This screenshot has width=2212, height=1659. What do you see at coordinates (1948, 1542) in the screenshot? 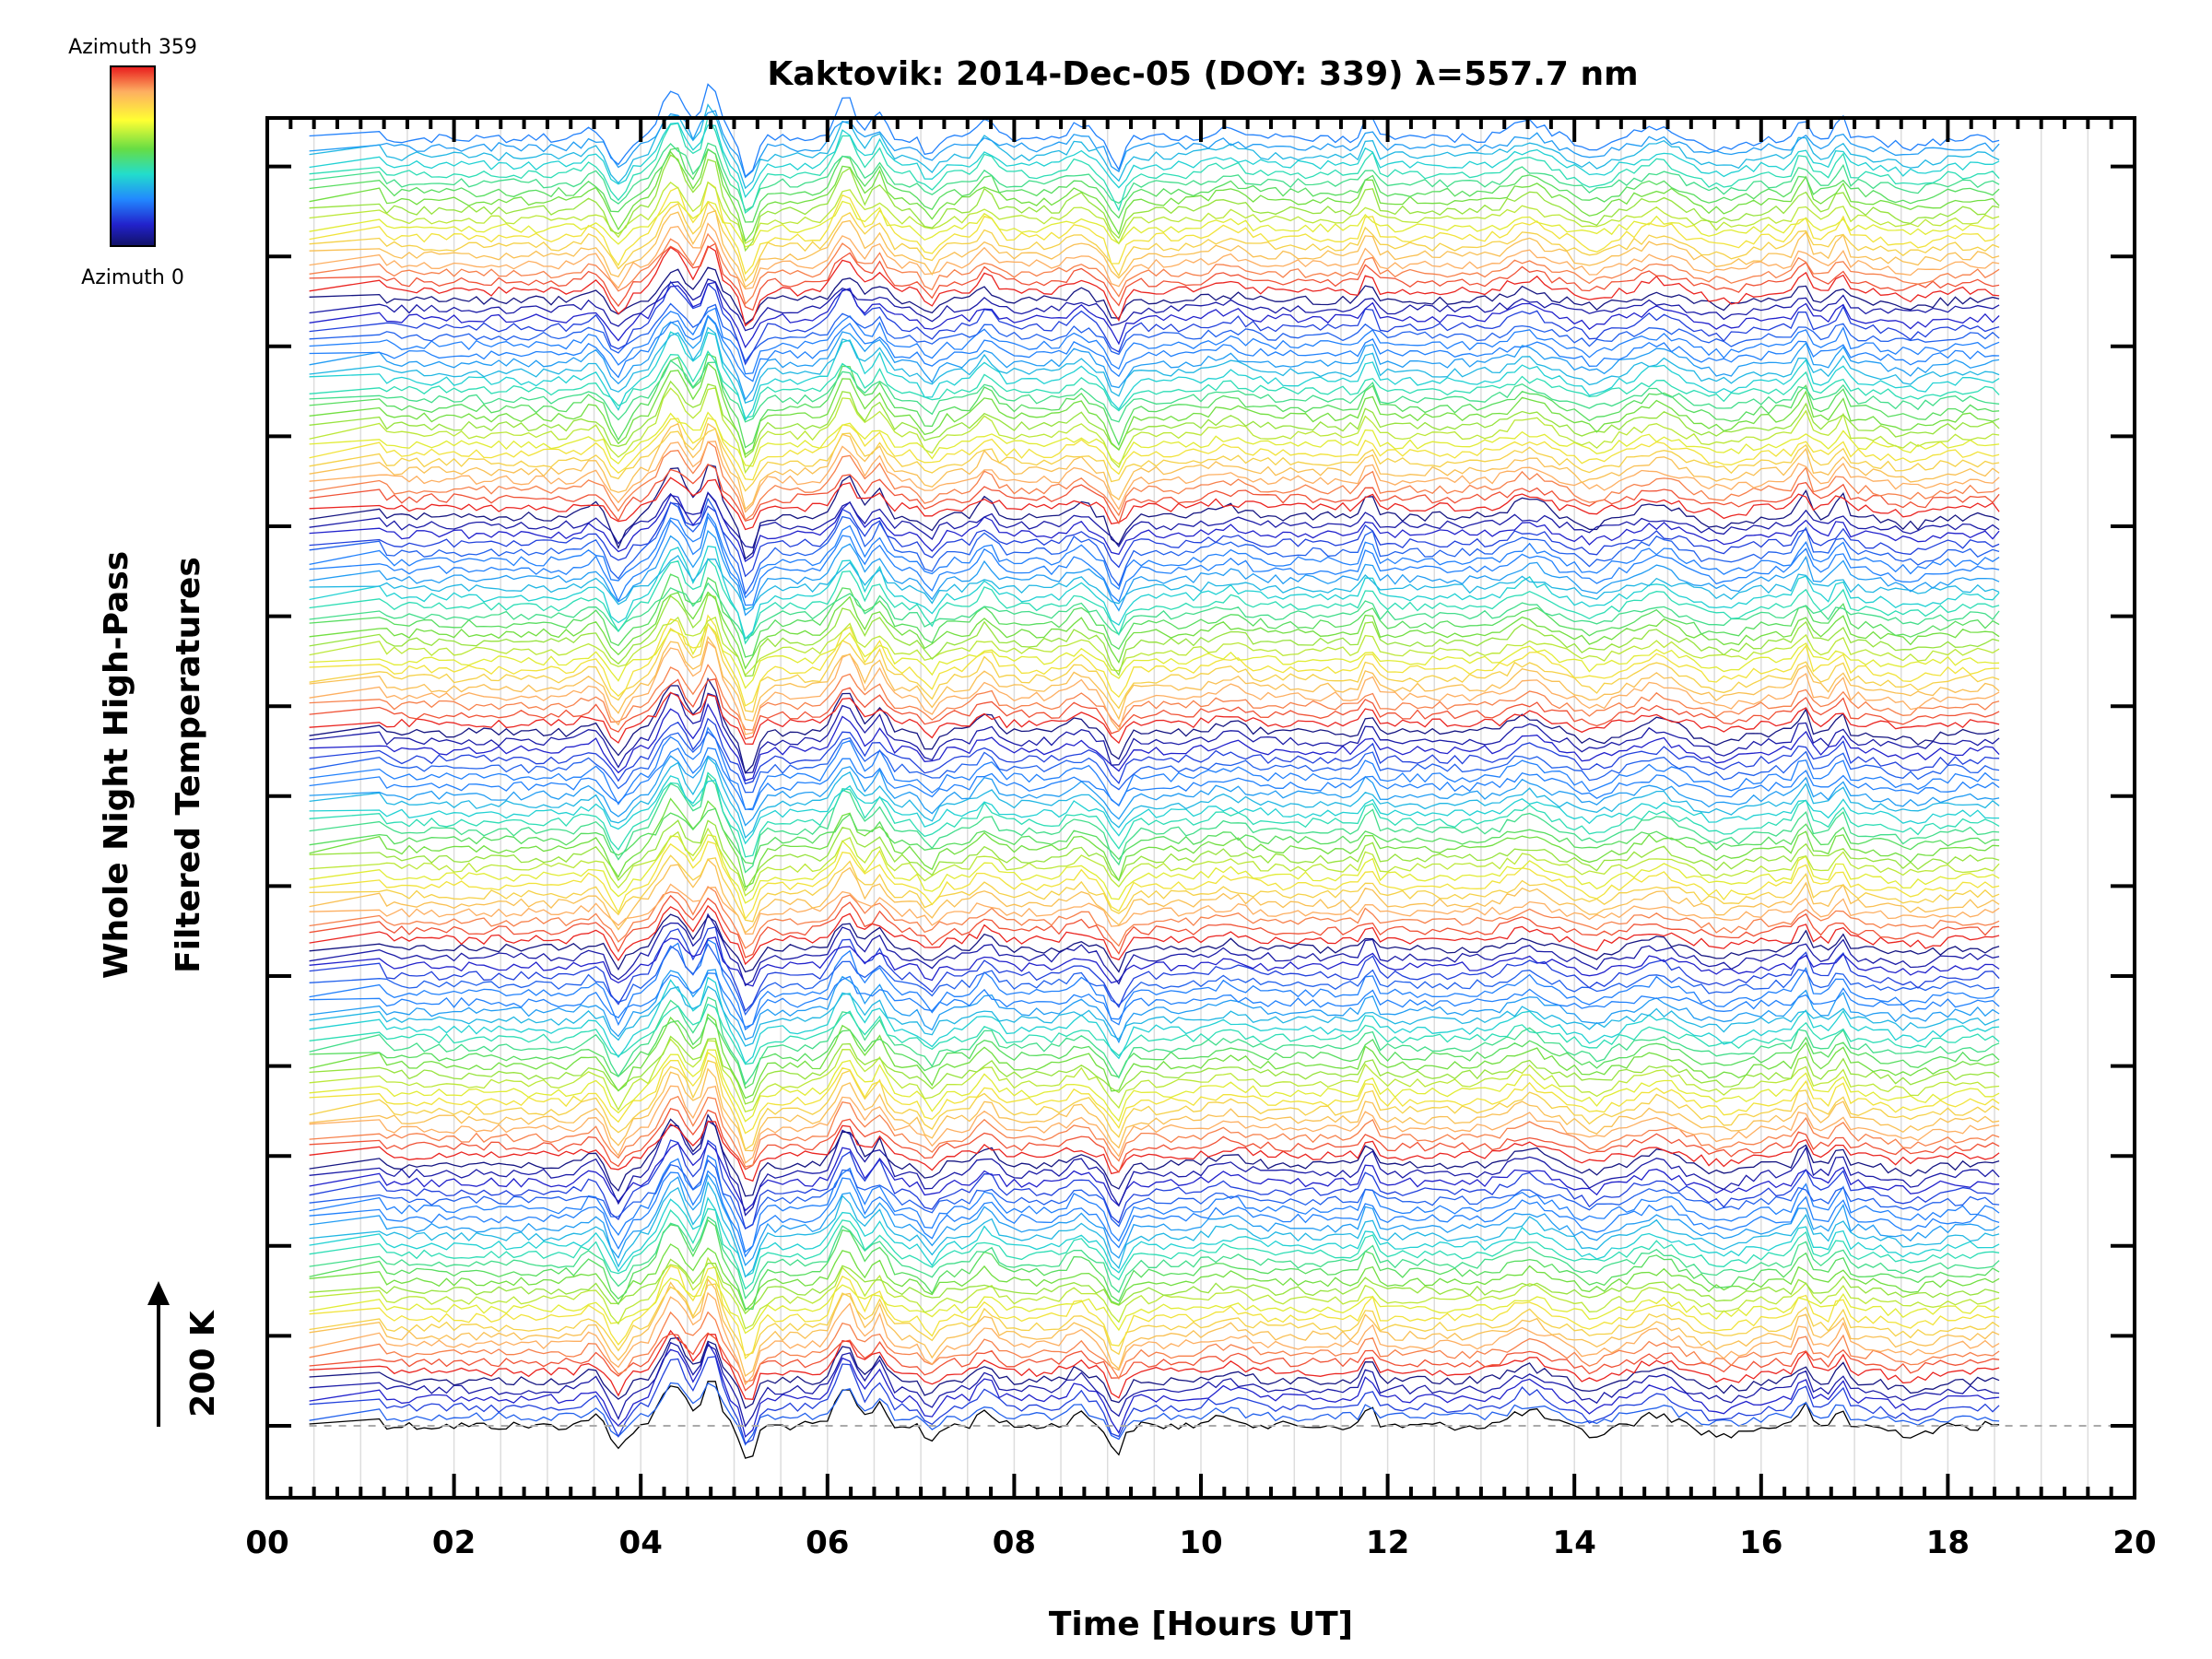
I see `x-tick-label-18: 18` at bounding box center [1948, 1542].